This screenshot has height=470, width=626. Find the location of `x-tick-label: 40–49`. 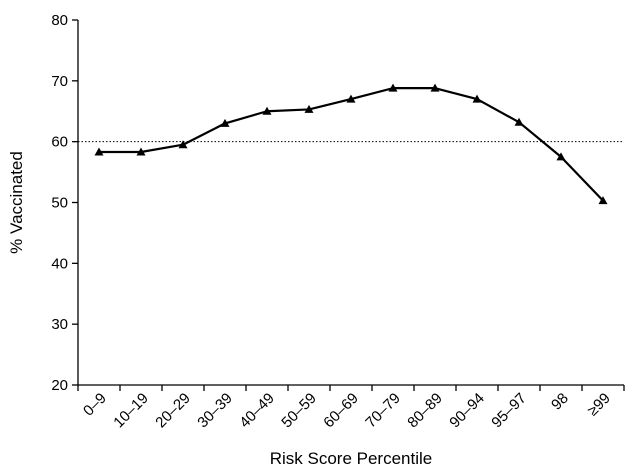

x-tick-label: 40–49 is located at coordinates (257, 411).